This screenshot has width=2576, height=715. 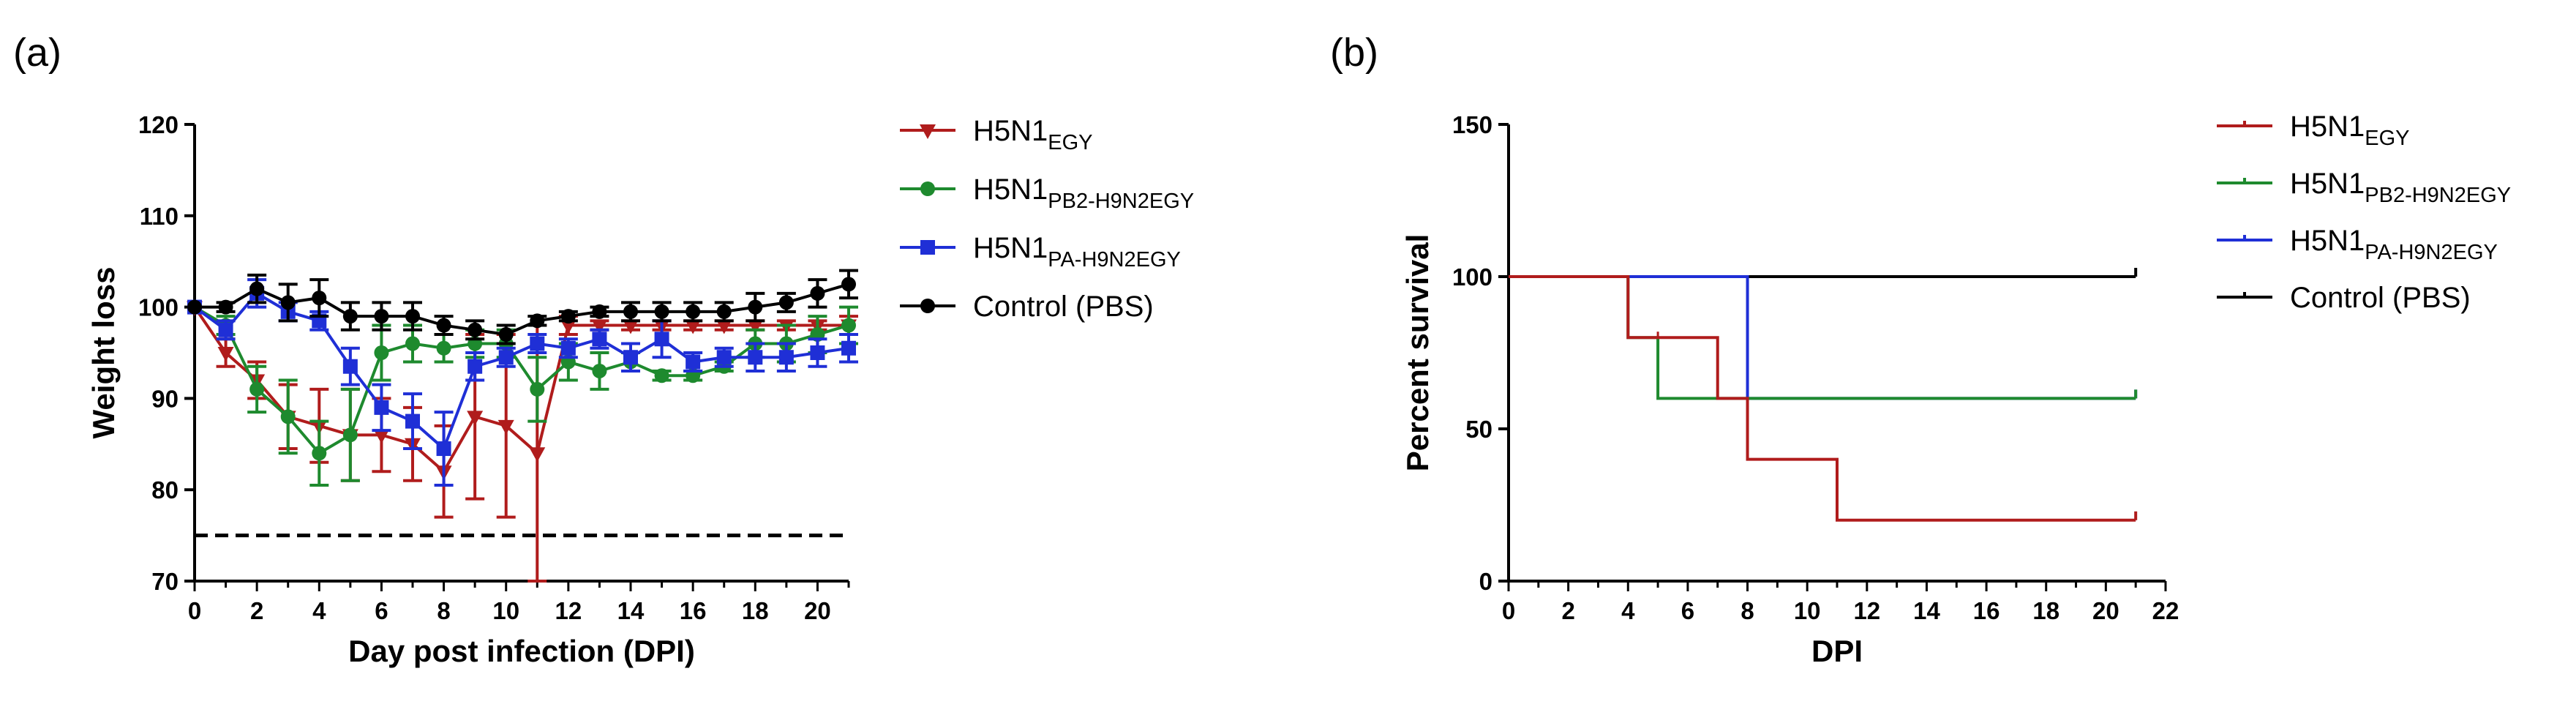 What do you see at coordinates (1114, 260) in the screenshot?
I see `legend-label-sub: PA-H9N2EGY` at bounding box center [1114, 260].